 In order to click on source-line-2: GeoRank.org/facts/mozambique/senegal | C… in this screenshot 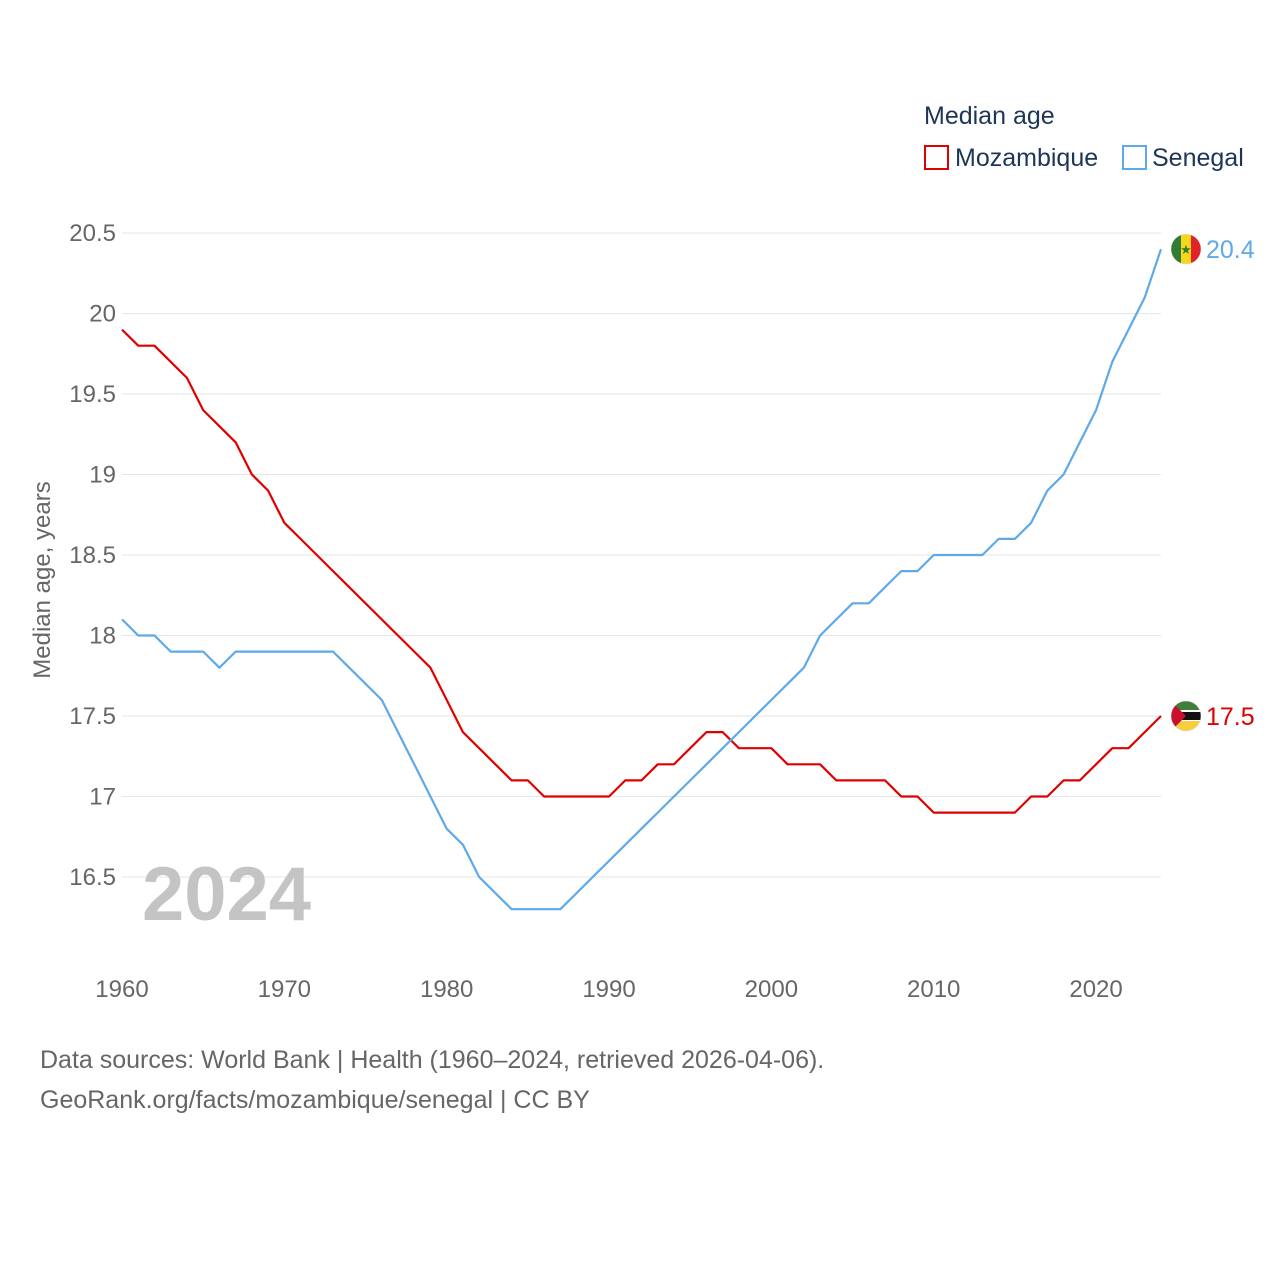, I will do `click(315, 1100)`.